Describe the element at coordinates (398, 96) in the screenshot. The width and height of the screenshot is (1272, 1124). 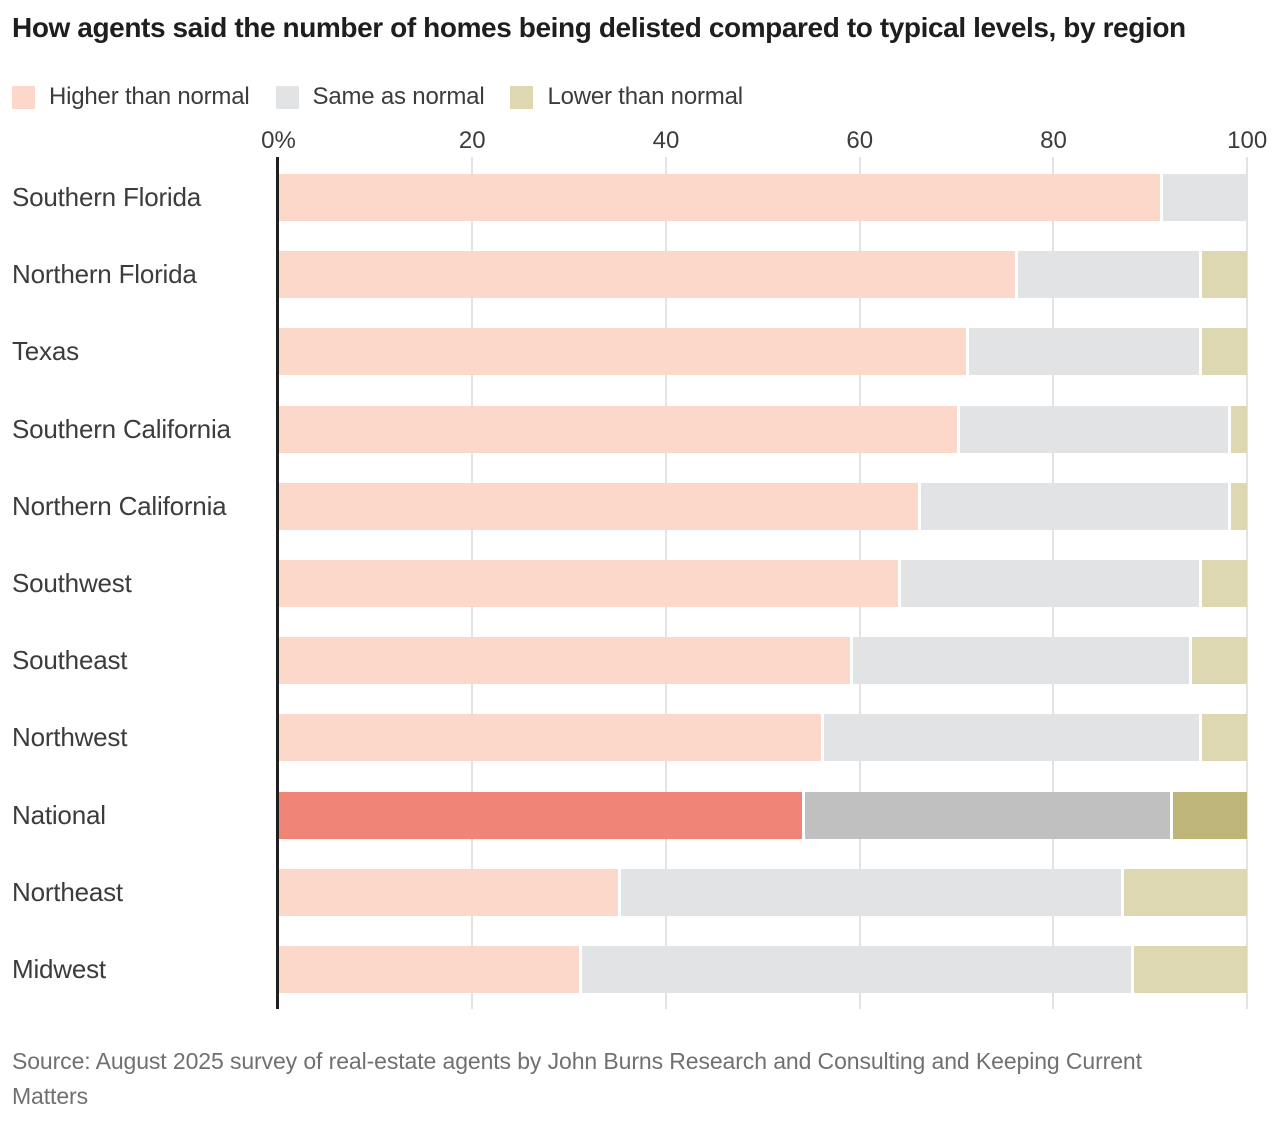
I see `legend-label-same: Same as normal` at that location.